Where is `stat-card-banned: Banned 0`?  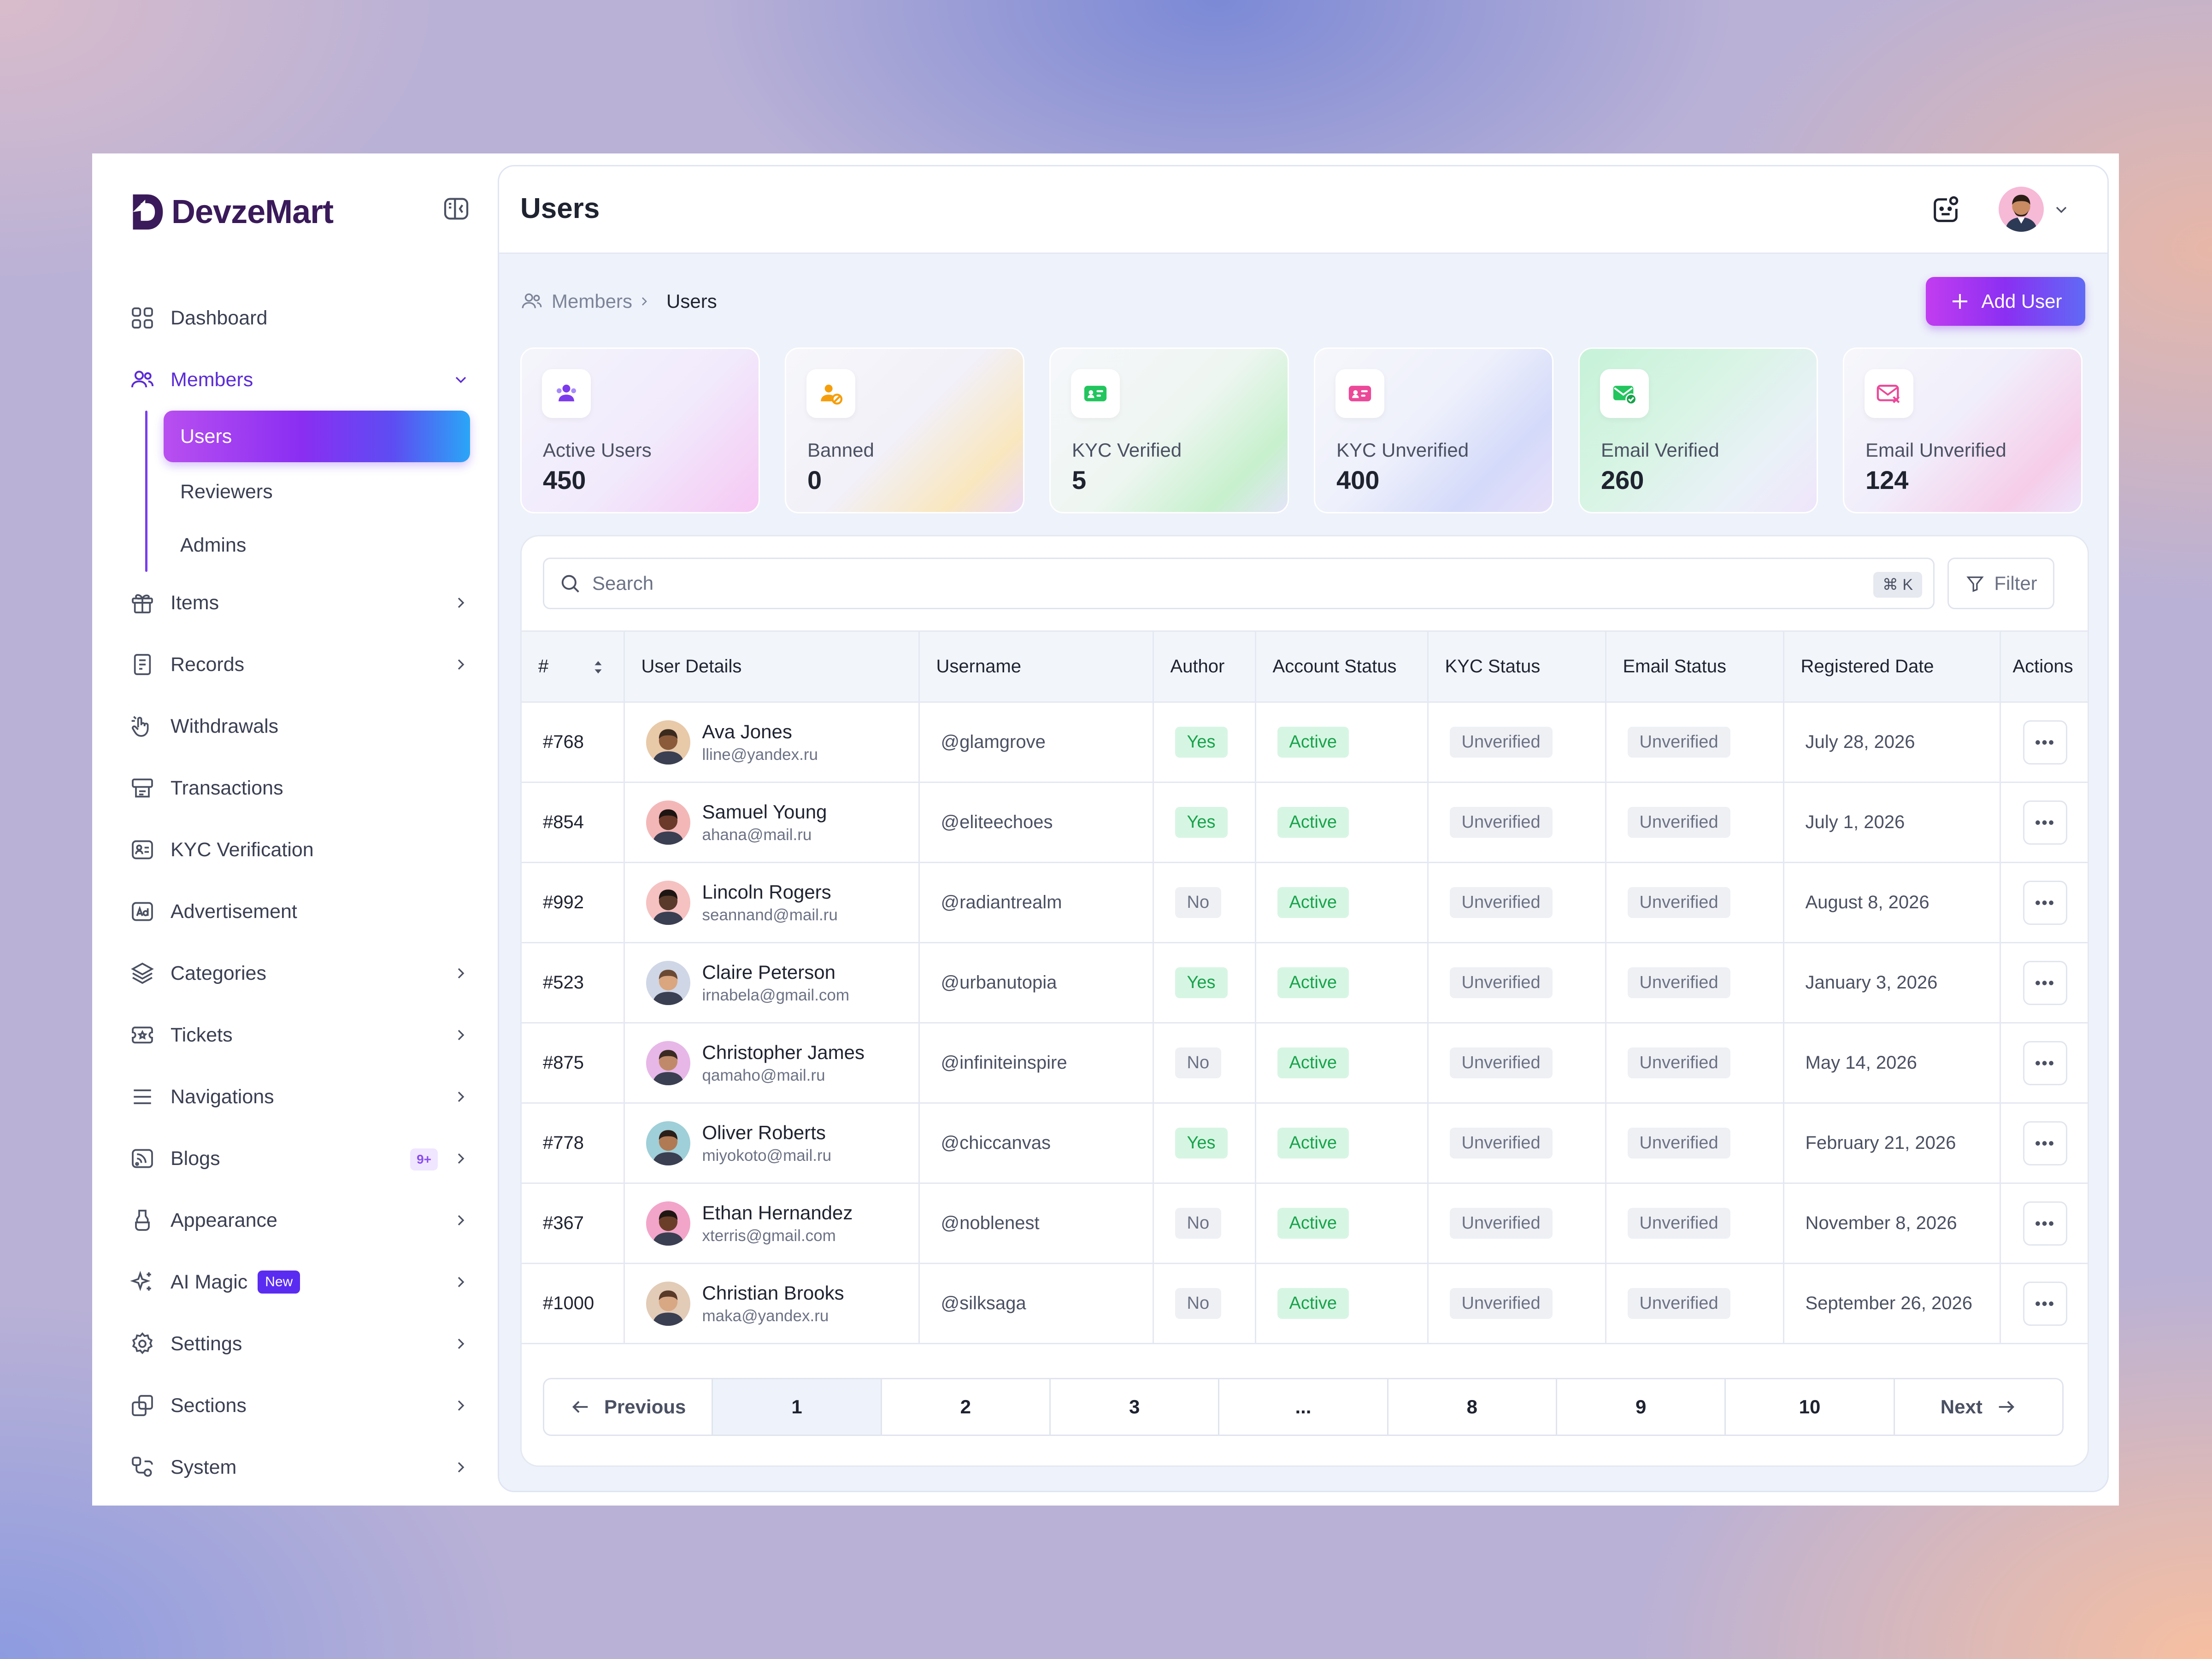
stat-card-banned: Banned 0 is located at coordinates (904, 430).